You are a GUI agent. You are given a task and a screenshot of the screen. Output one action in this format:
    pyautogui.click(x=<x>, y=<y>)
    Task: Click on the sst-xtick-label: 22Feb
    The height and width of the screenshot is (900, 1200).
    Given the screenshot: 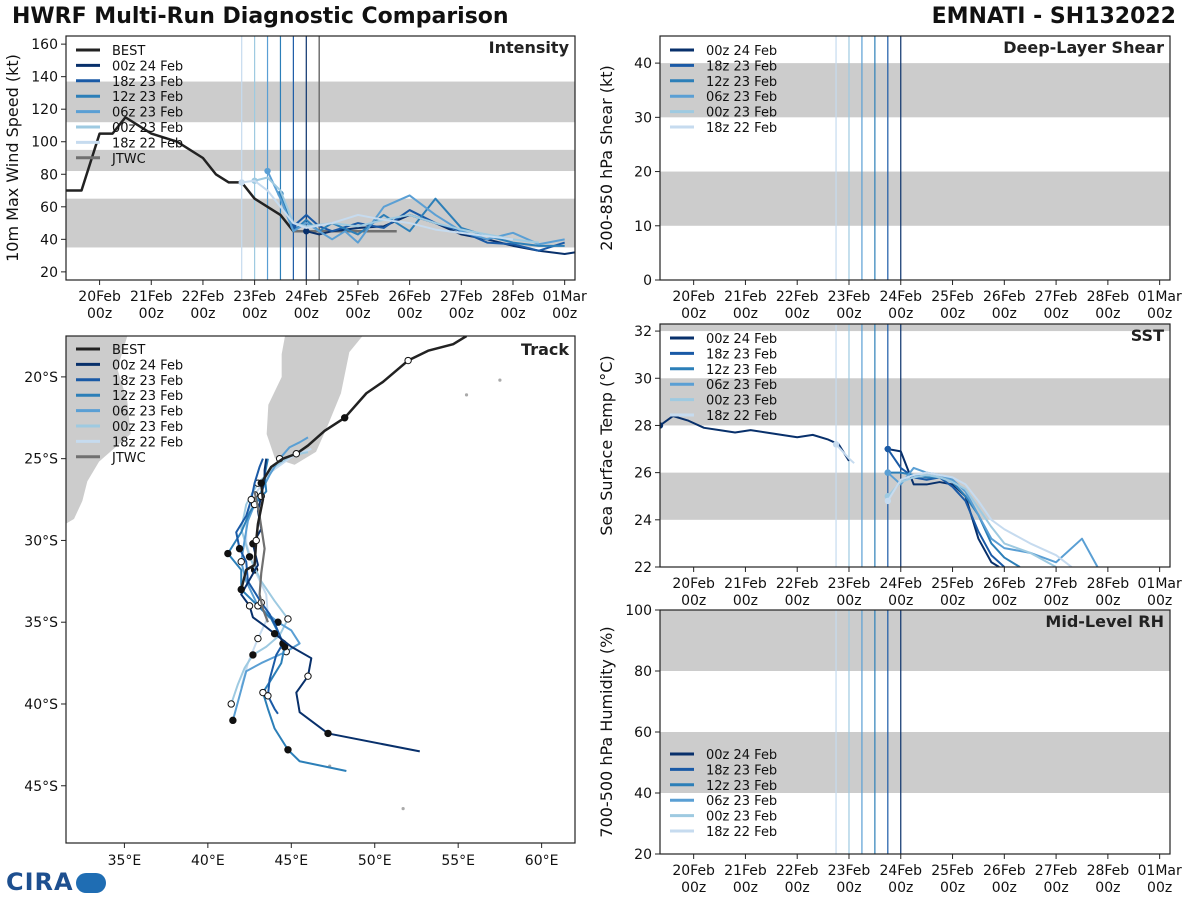 What is the action you would take?
    pyautogui.click(x=797, y=584)
    